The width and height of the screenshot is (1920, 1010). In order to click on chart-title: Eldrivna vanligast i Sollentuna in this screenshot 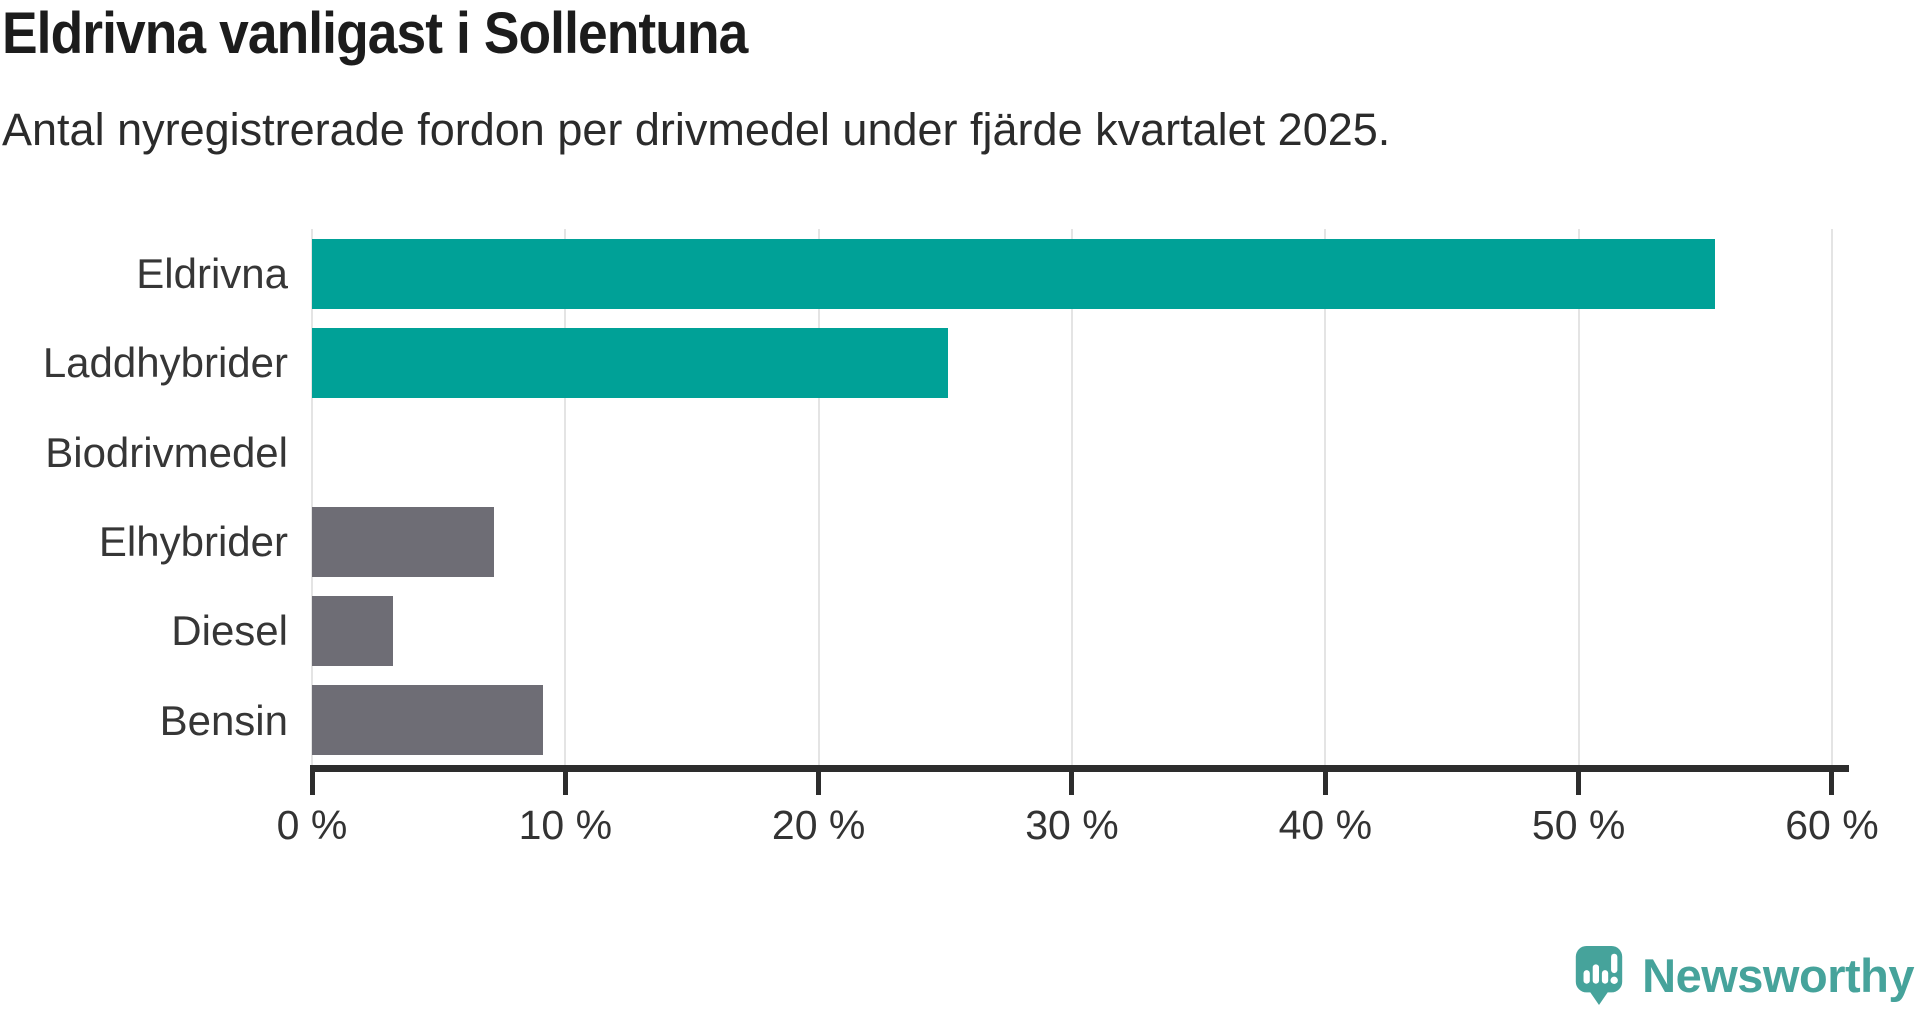, I will do `click(375, 33)`.